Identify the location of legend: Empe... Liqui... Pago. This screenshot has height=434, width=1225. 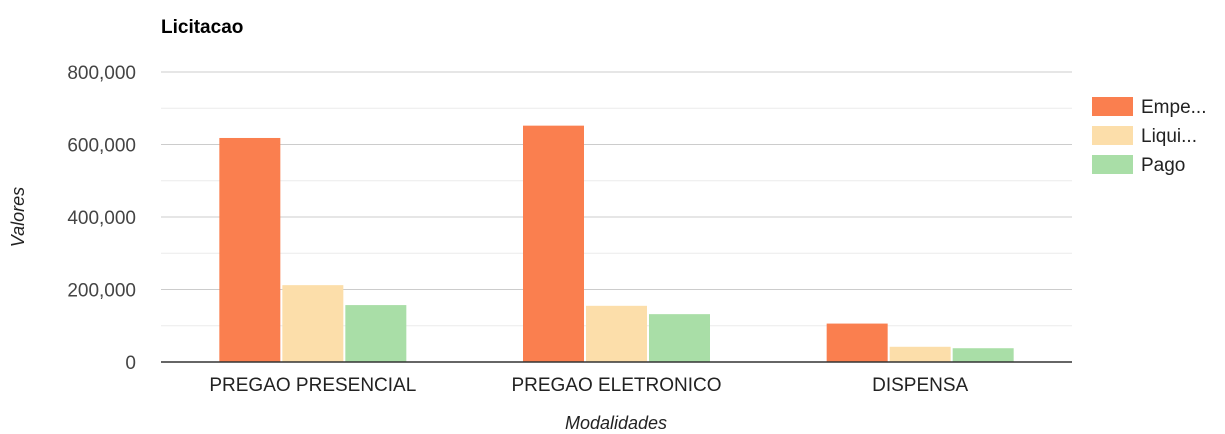
(1149, 136).